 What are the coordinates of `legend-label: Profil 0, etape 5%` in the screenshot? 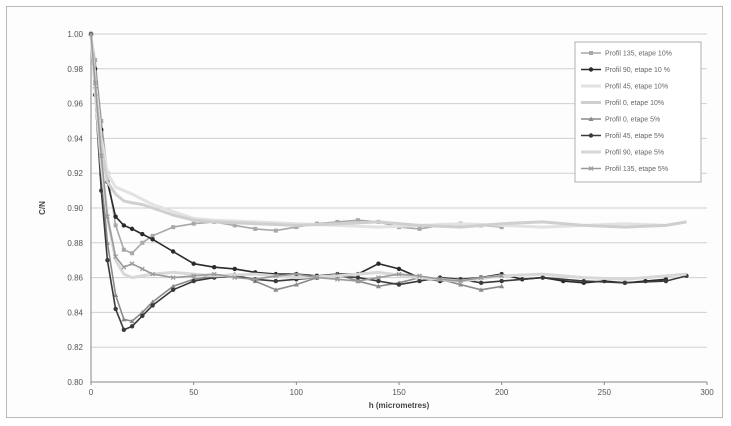 It's located at (632, 120).